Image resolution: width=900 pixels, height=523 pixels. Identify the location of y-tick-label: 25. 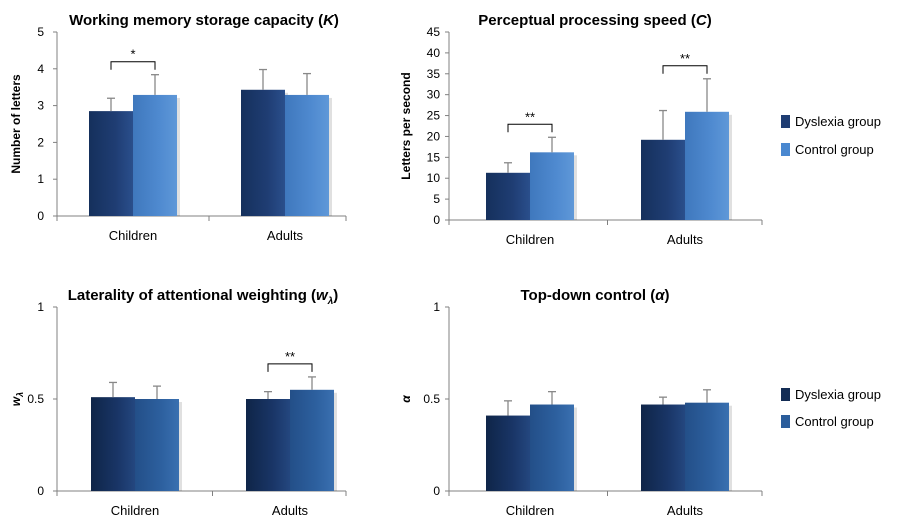
(434, 116).